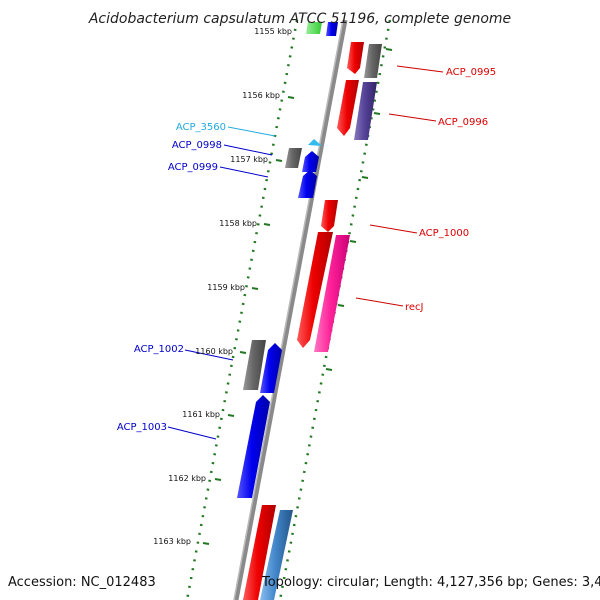  What do you see at coordinates (172, 541) in the screenshot?
I see `kbp-label-1163: 1163 kbp` at bounding box center [172, 541].